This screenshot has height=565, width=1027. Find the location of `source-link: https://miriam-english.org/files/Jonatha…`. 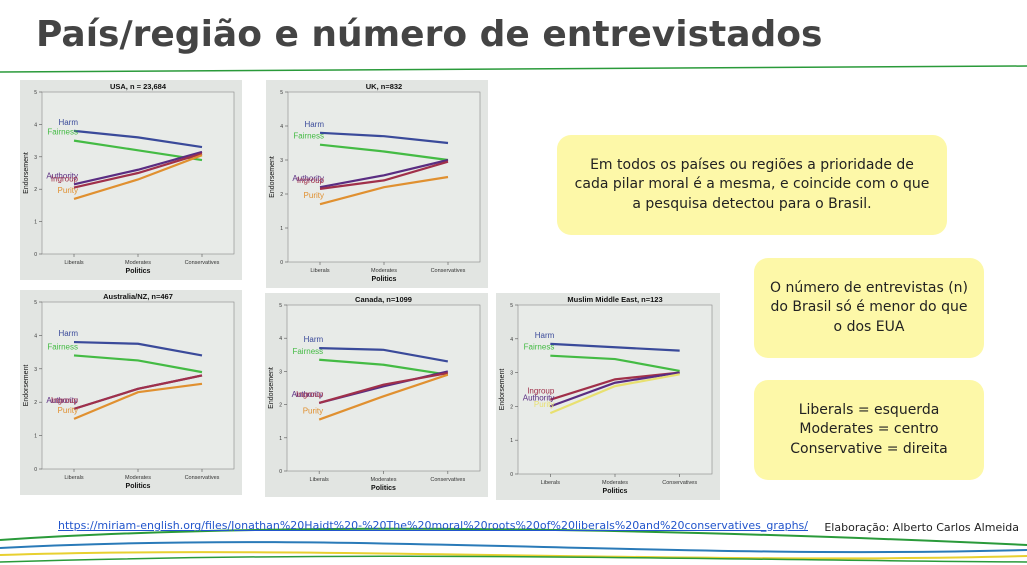

source-link: https://miriam-english.org/files/Jonatha… is located at coordinates (433, 525).